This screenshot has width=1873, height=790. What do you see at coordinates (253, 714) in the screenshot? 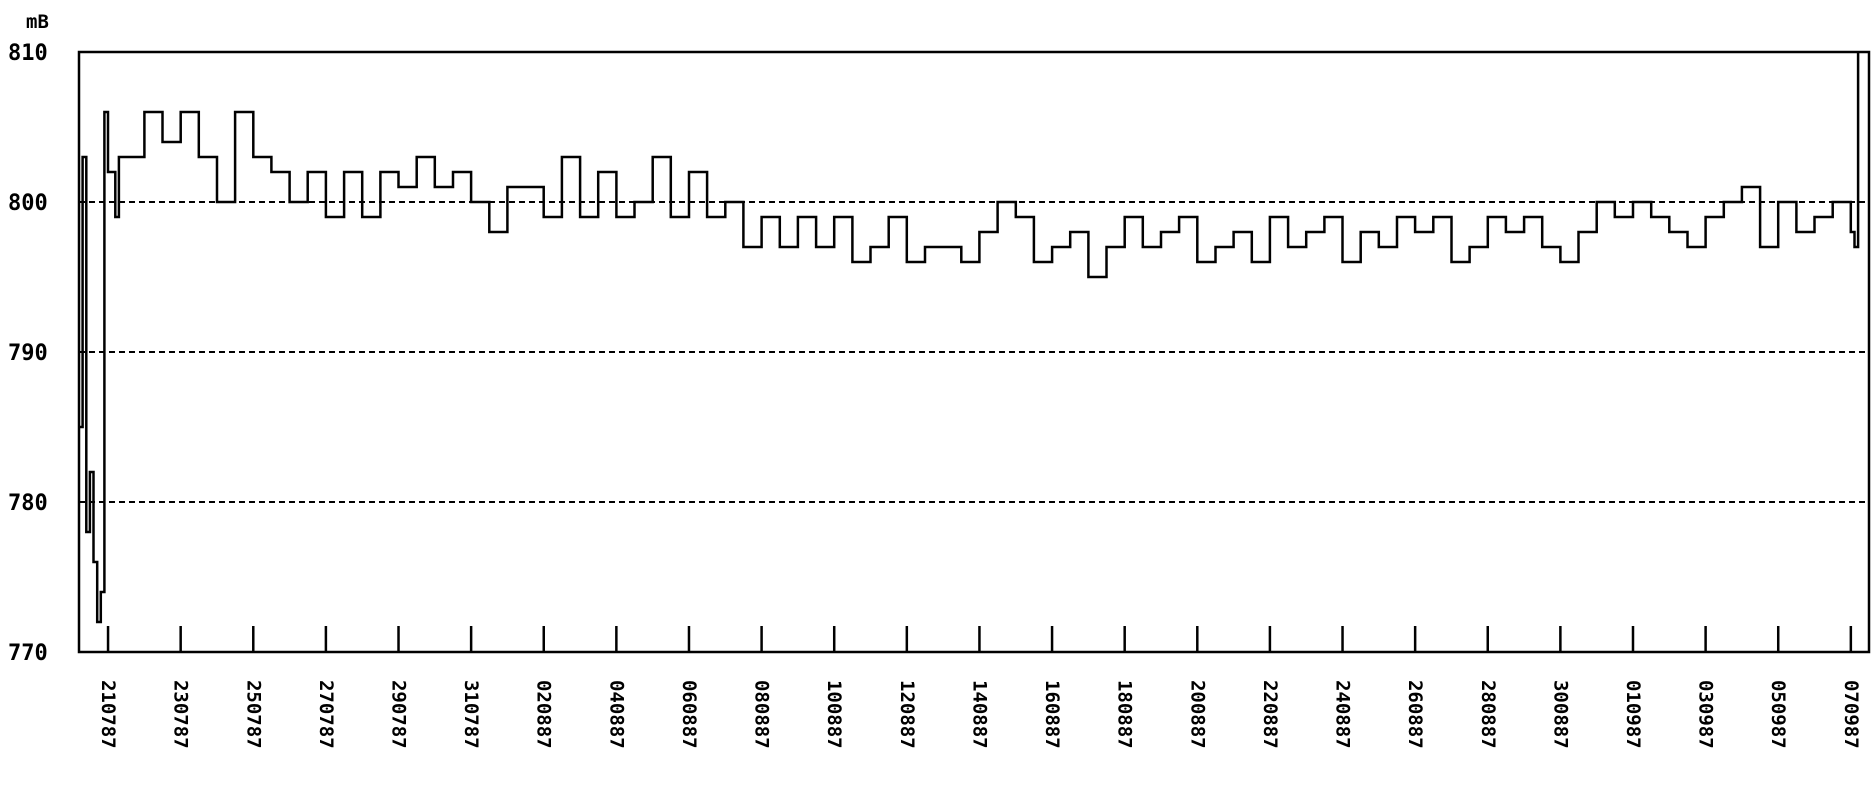
I see `x-tick-label: 250787` at bounding box center [253, 714].